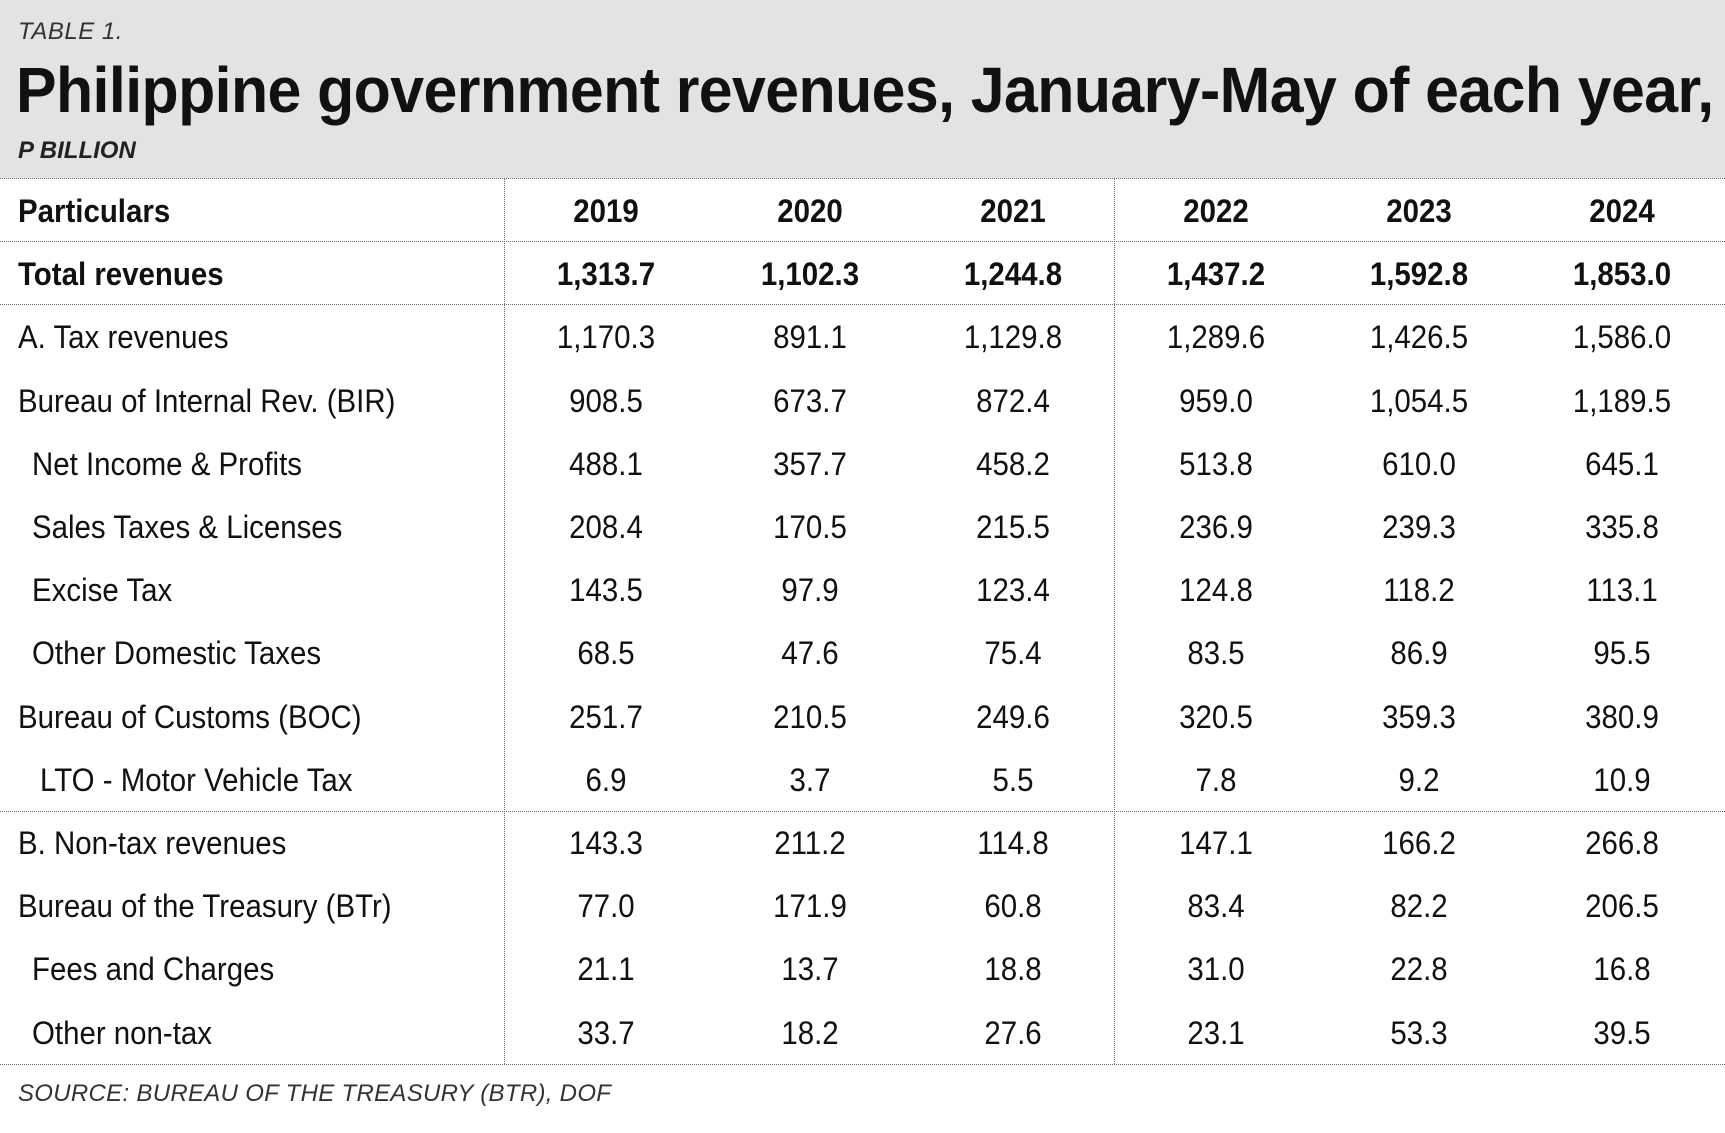 Image resolution: width=1725 pixels, height=1133 pixels. I want to click on table-cell: 211.2, so click(810, 843).